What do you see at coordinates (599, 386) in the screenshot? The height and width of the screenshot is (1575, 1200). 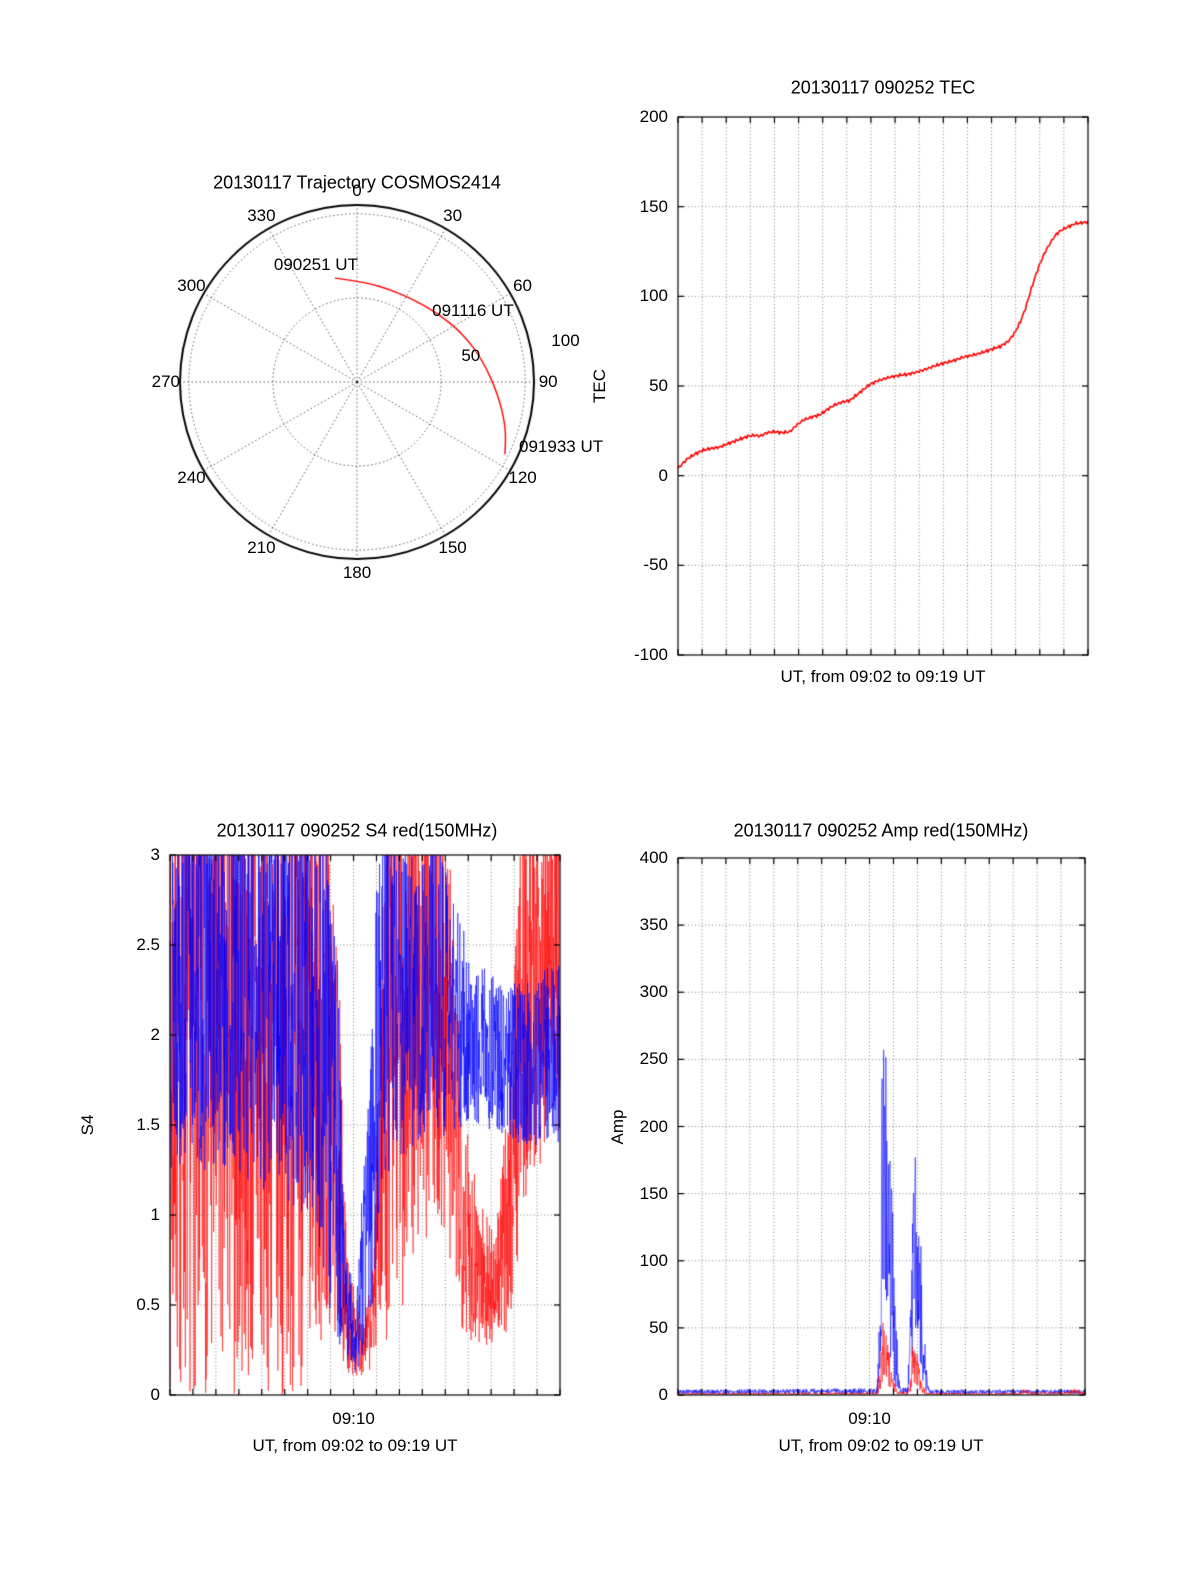 I see `tec-ylabel: TEC` at bounding box center [599, 386].